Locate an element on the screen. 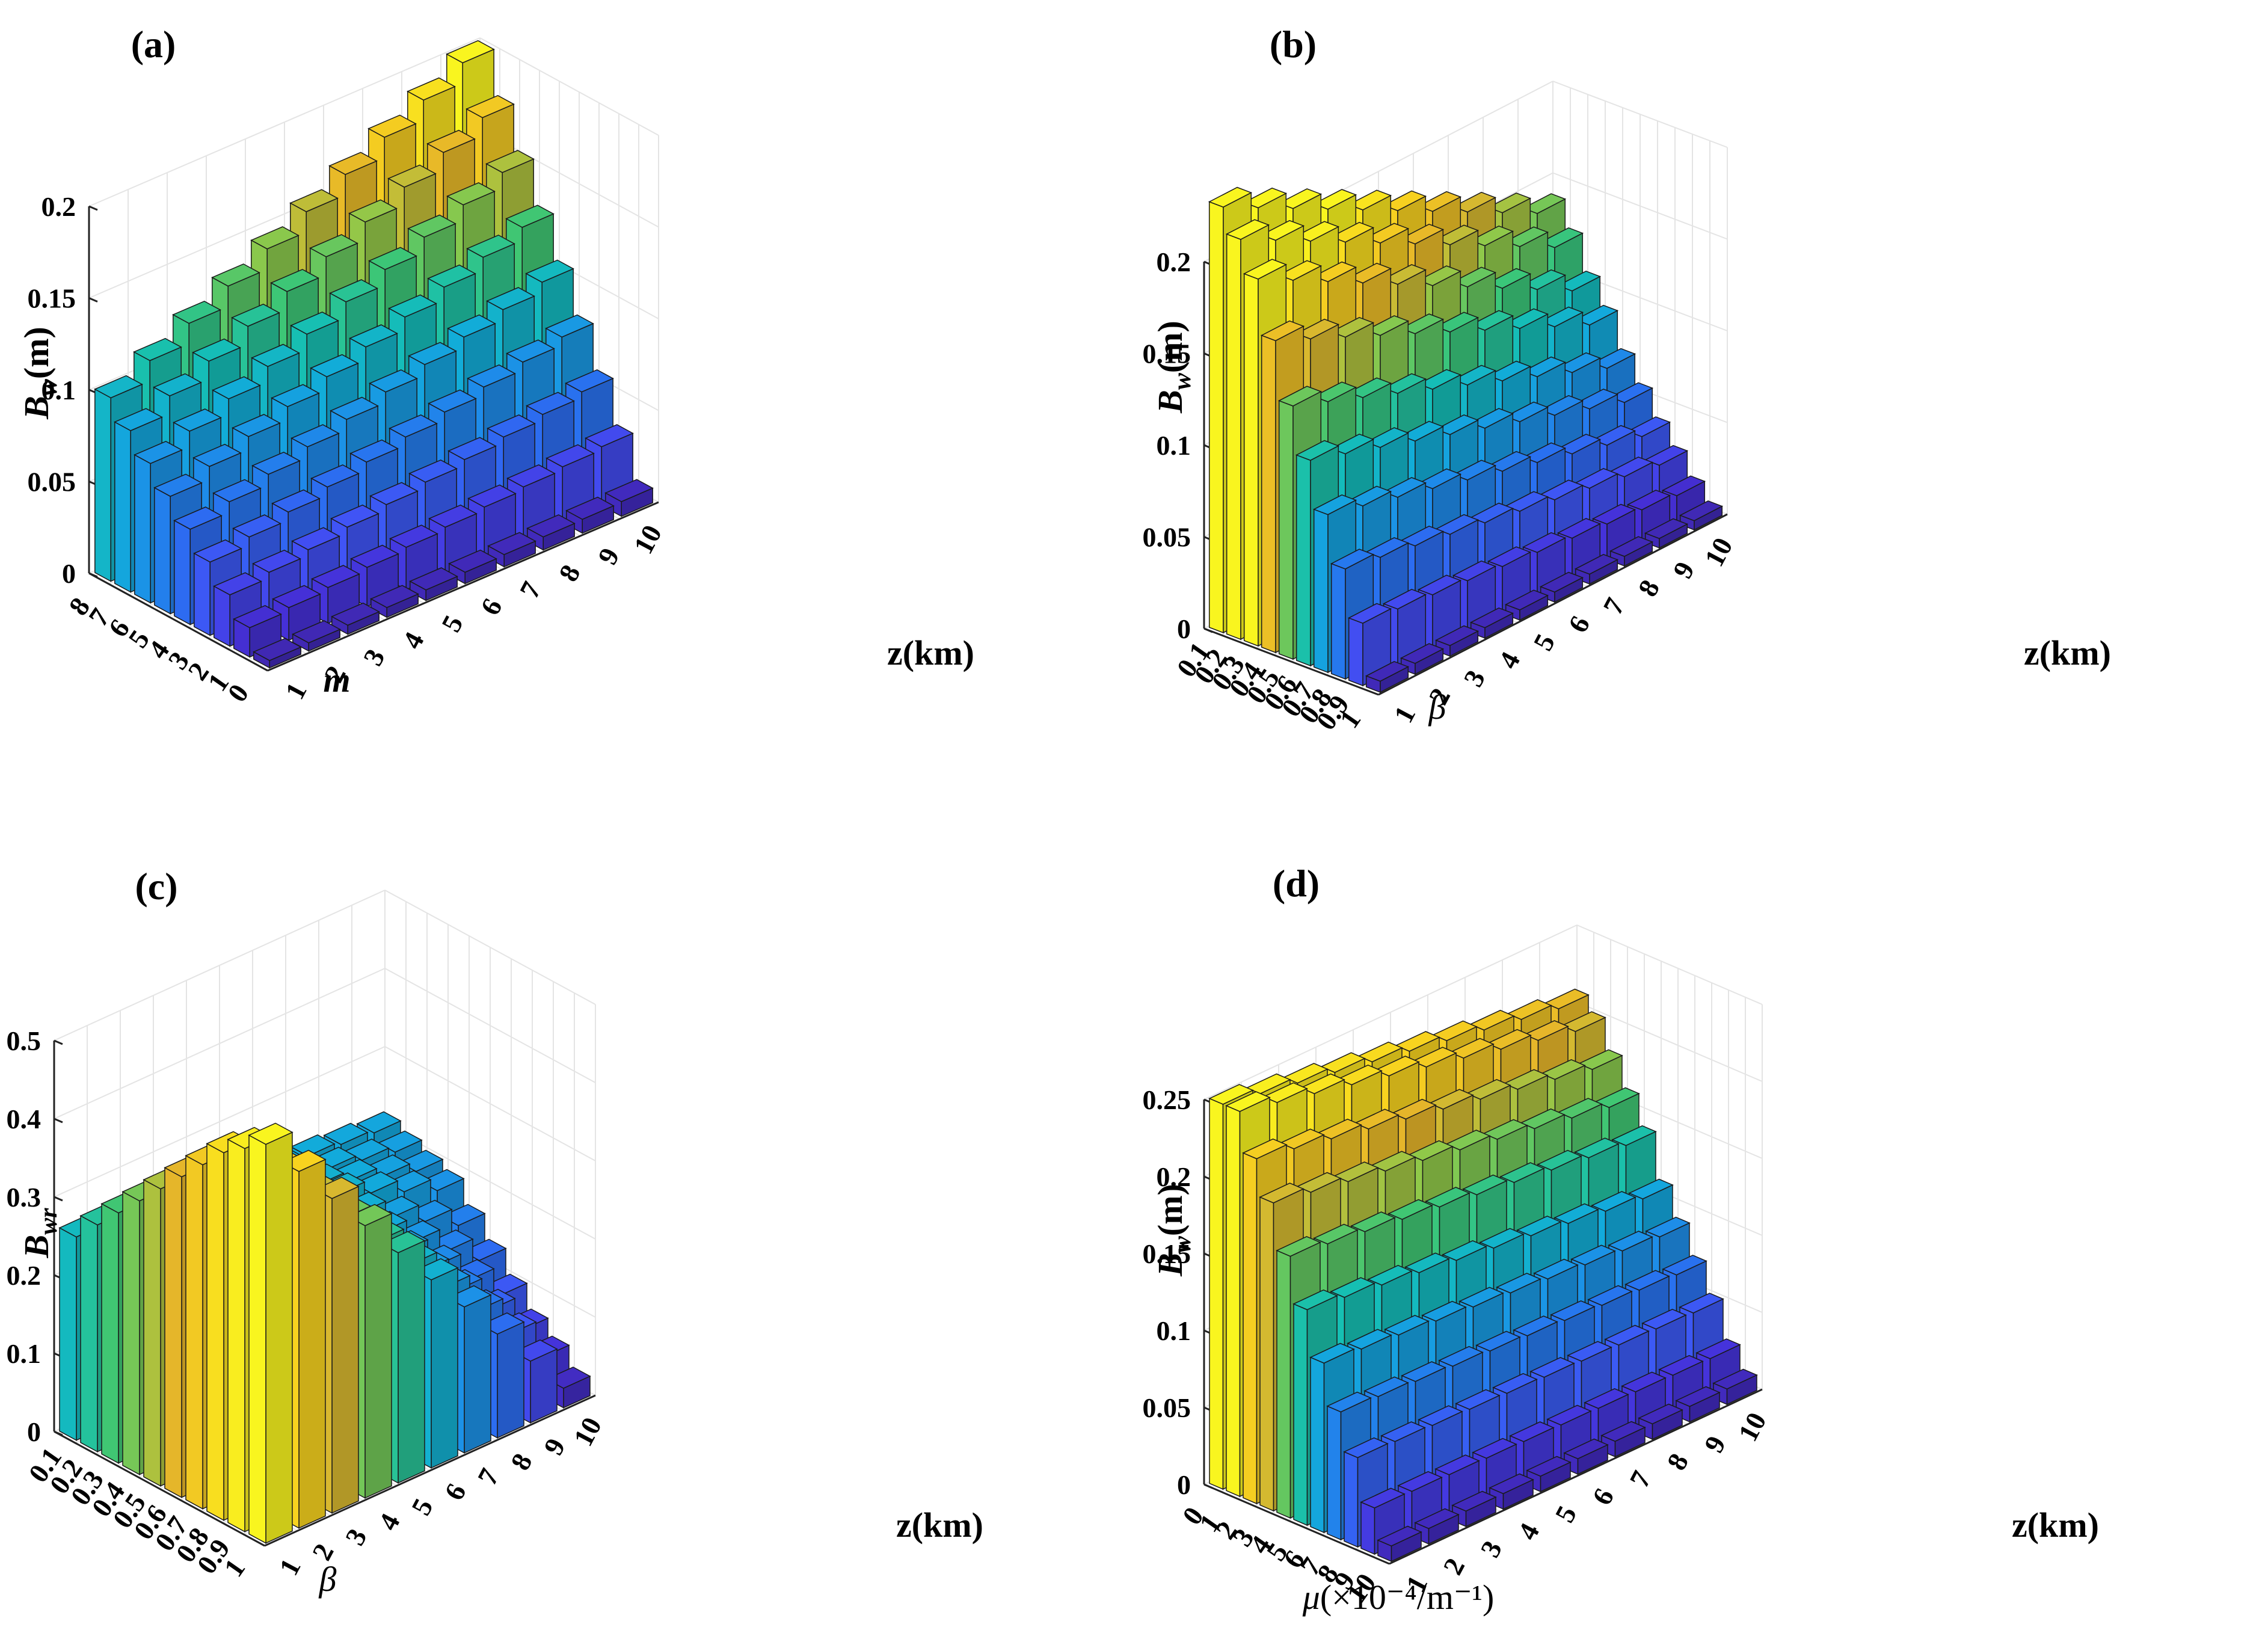 Image resolution: width=2268 pixels, height=1639 pixels. x-axis-label-main: β is located at coordinates (328, 1579).